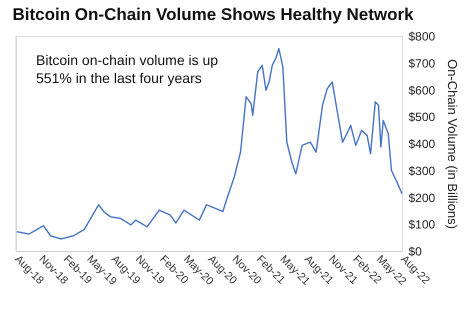 The width and height of the screenshot is (474, 336). What do you see at coordinates (422, 117) in the screenshot?
I see `y-tick-label: $500` at bounding box center [422, 117].